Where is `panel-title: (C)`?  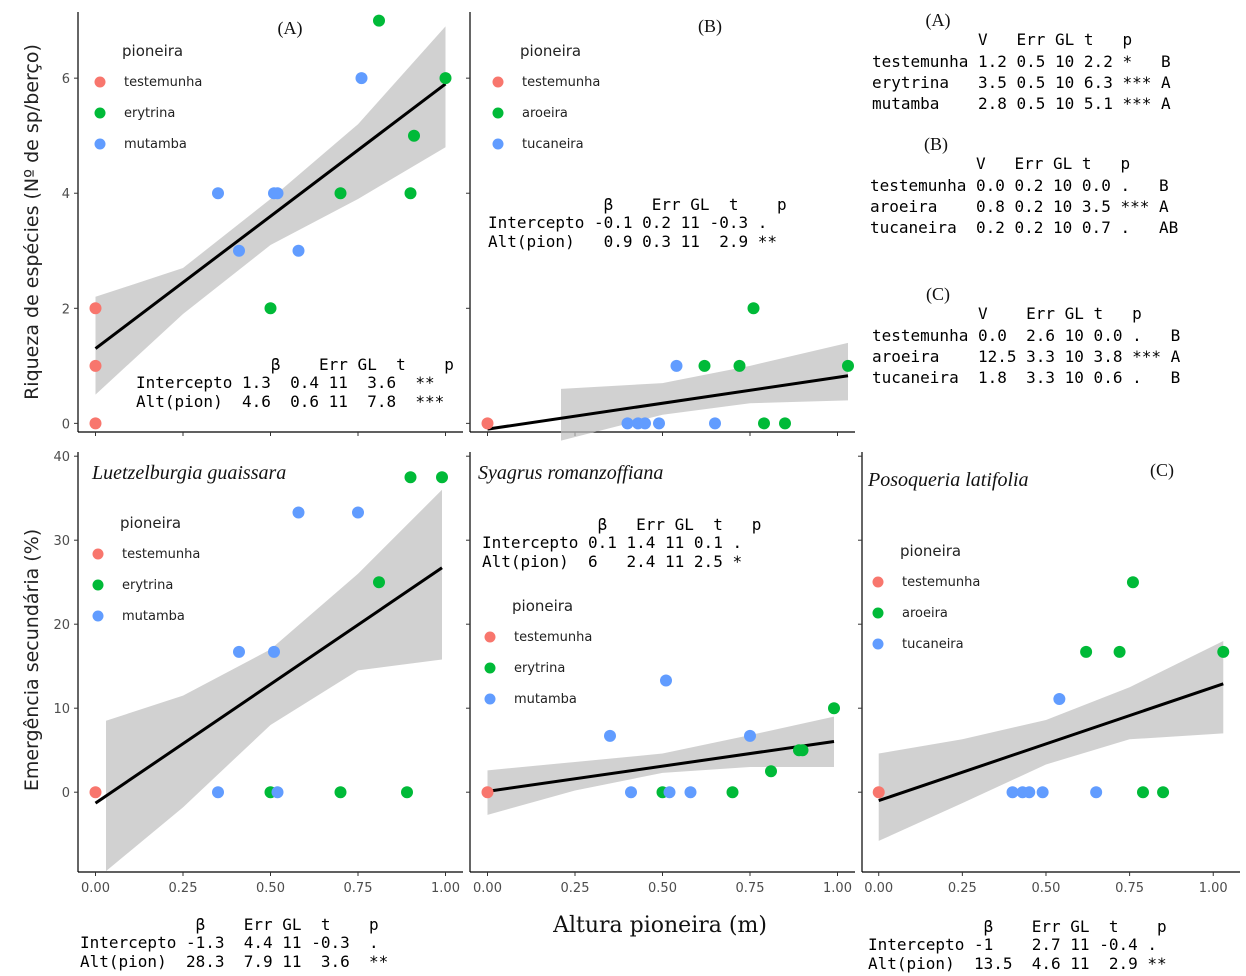
panel-title: (C) is located at coordinates (1162, 470).